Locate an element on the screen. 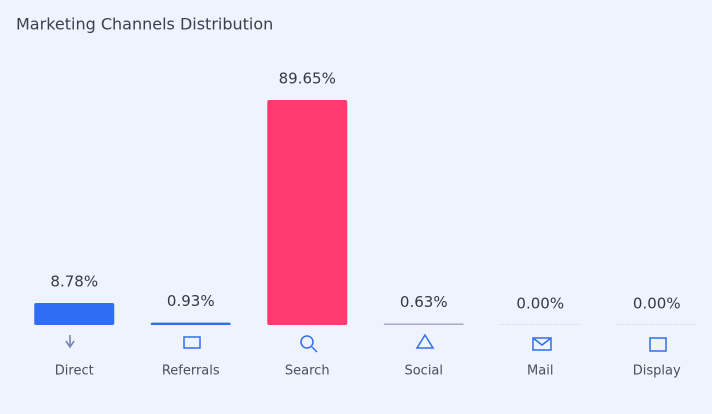 This screenshot has height=414, width=712. category-label: Social is located at coordinates (423, 371).